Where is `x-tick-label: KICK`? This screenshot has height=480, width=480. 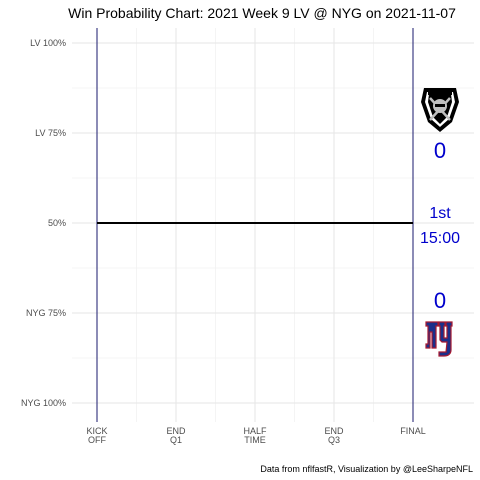 x-tick-label: KICK is located at coordinates (96, 431).